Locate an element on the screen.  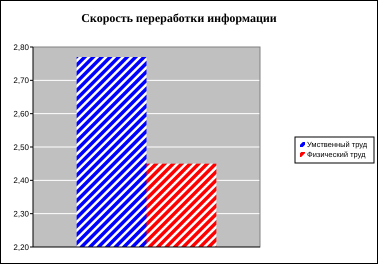
y-tick-label: 2,20 is located at coordinates (21, 247).